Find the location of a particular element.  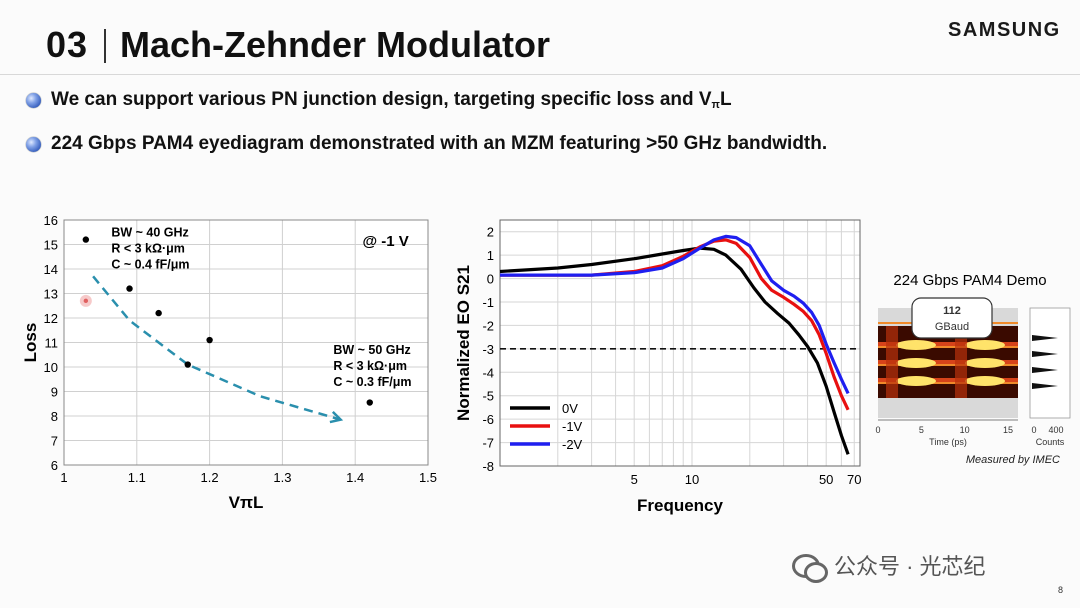

histogram-tick: 400 is located at coordinates (1055, 430).